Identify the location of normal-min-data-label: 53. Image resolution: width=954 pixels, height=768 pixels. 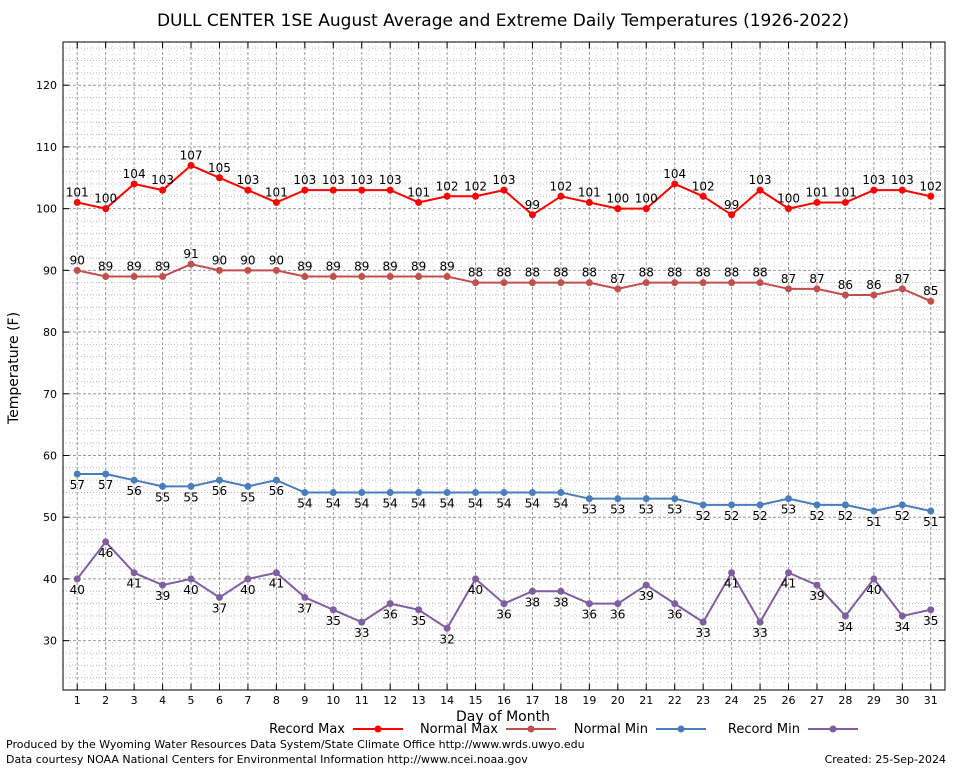
(589, 510).